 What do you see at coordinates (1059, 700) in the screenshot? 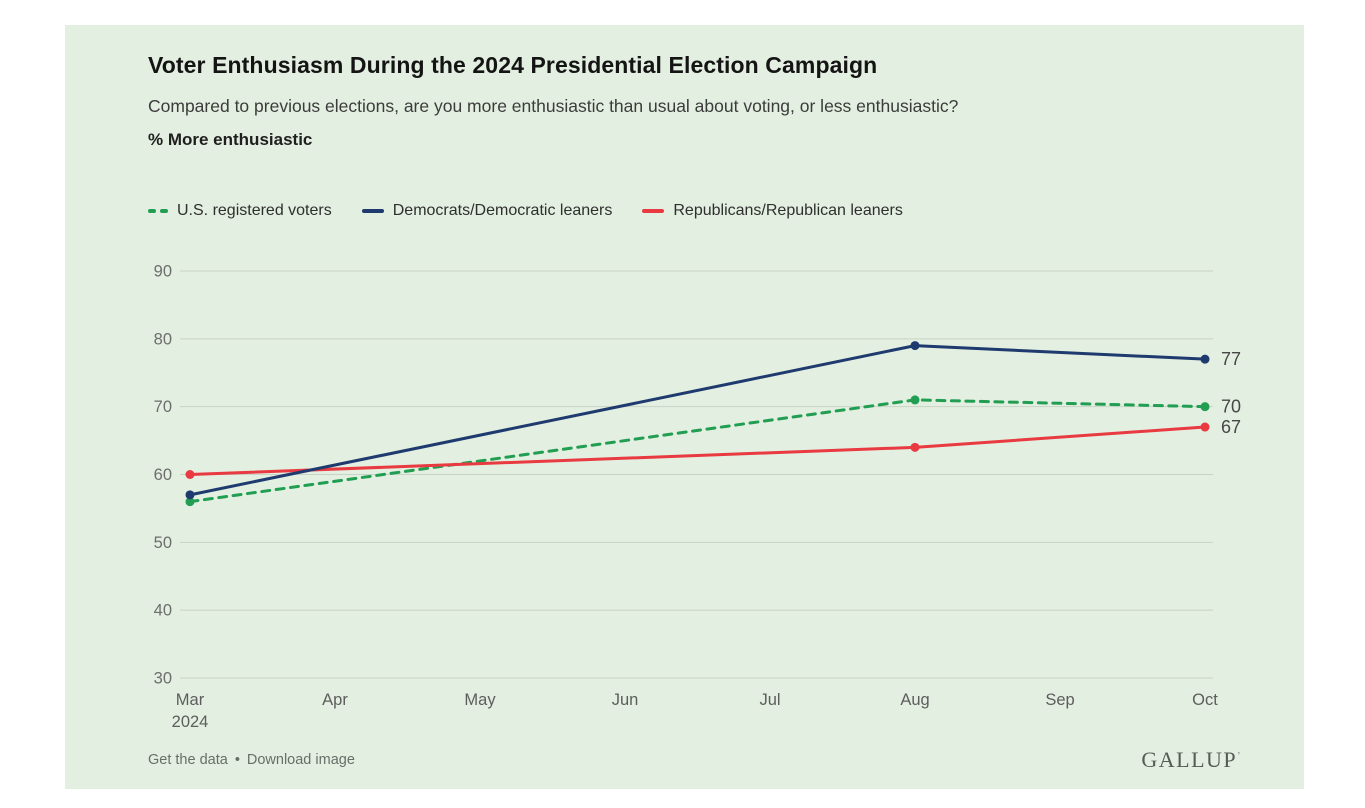
I see `x-axis-tick-label: Sep` at bounding box center [1059, 700].